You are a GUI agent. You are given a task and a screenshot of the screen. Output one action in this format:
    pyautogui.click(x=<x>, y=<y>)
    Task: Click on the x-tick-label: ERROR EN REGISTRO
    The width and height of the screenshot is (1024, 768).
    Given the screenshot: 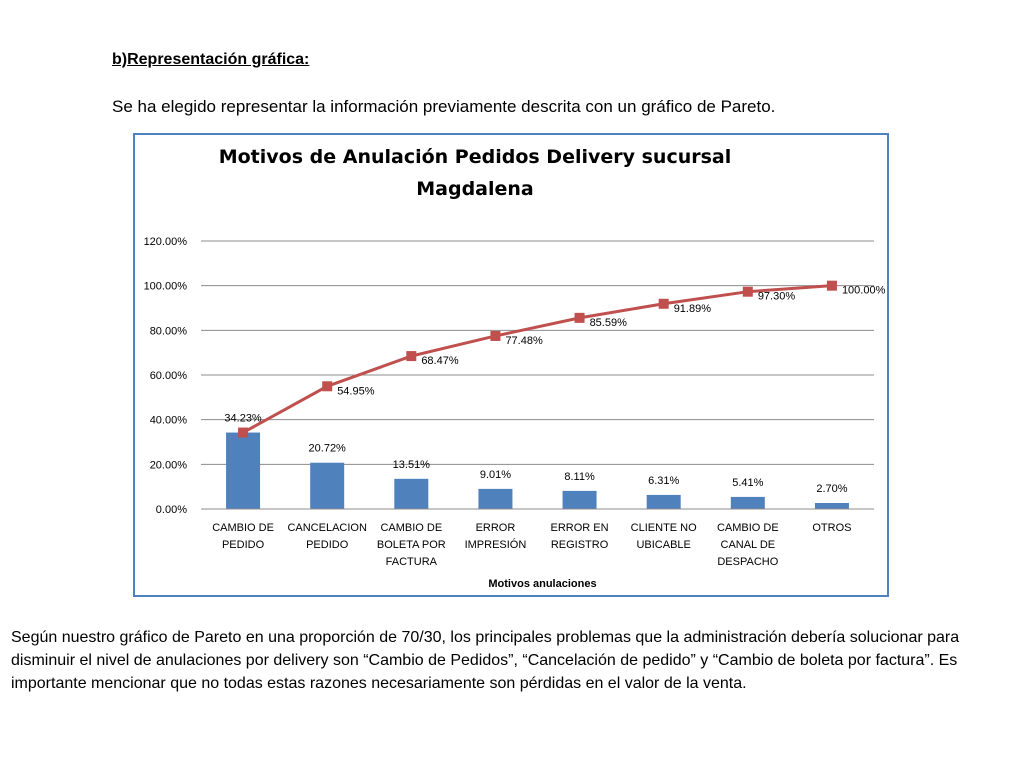 What is the action you would take?
    pyautogui.click(x=580, y=536)
    